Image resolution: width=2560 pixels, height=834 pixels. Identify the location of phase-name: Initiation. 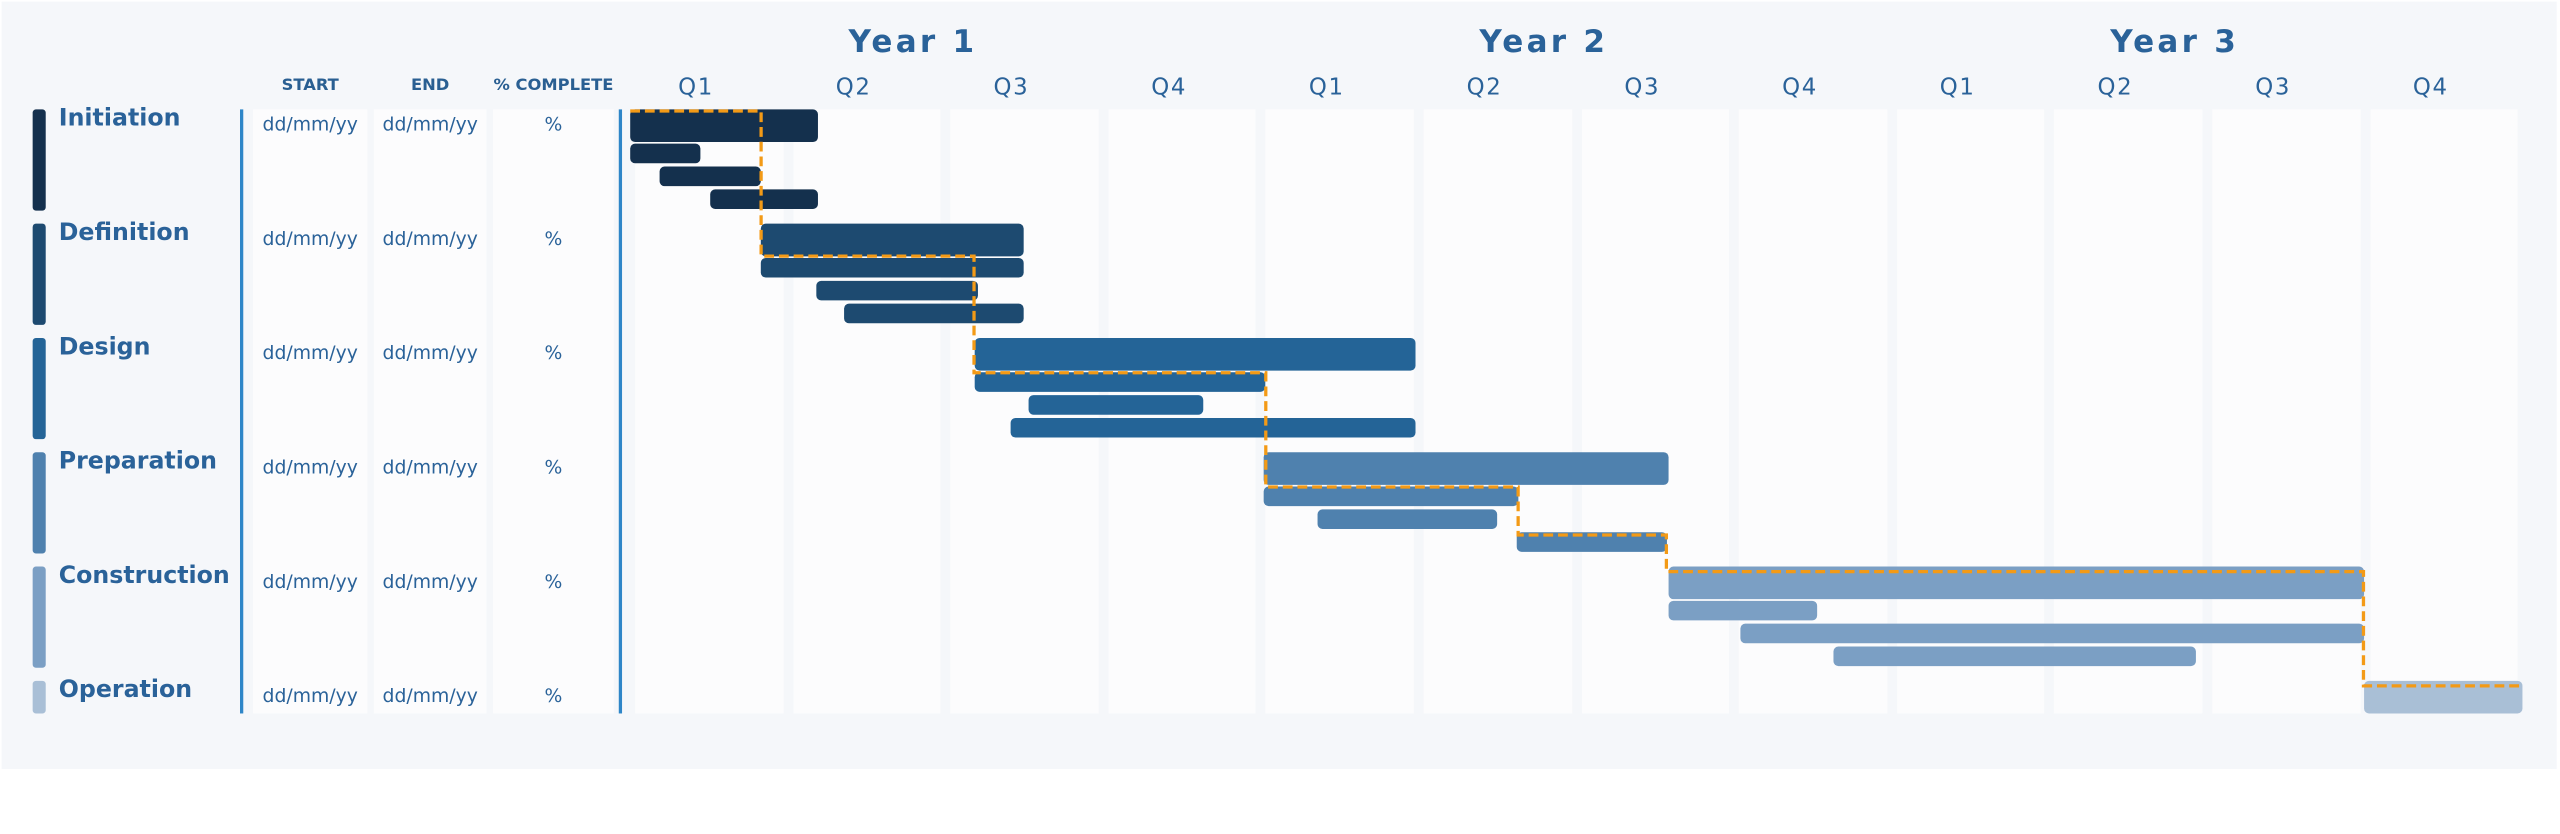
(119, 119).